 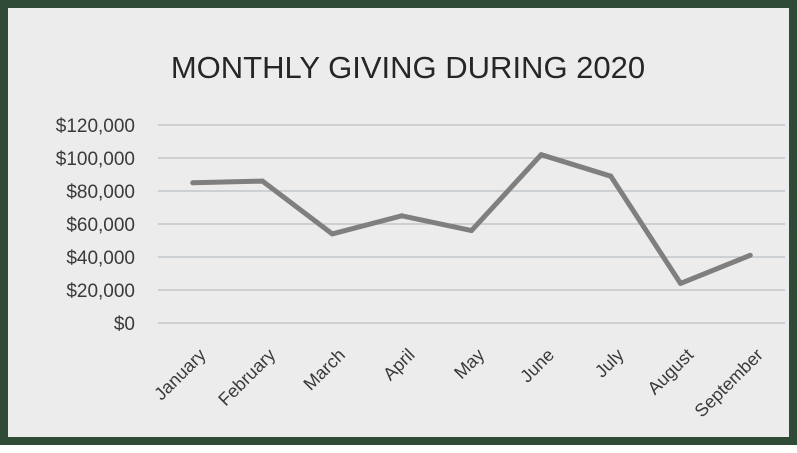 What do you see at coordinates (100, 192) in the screenshot?
I see `y-tick-label: $80,000` at bounding box center [100, 192].